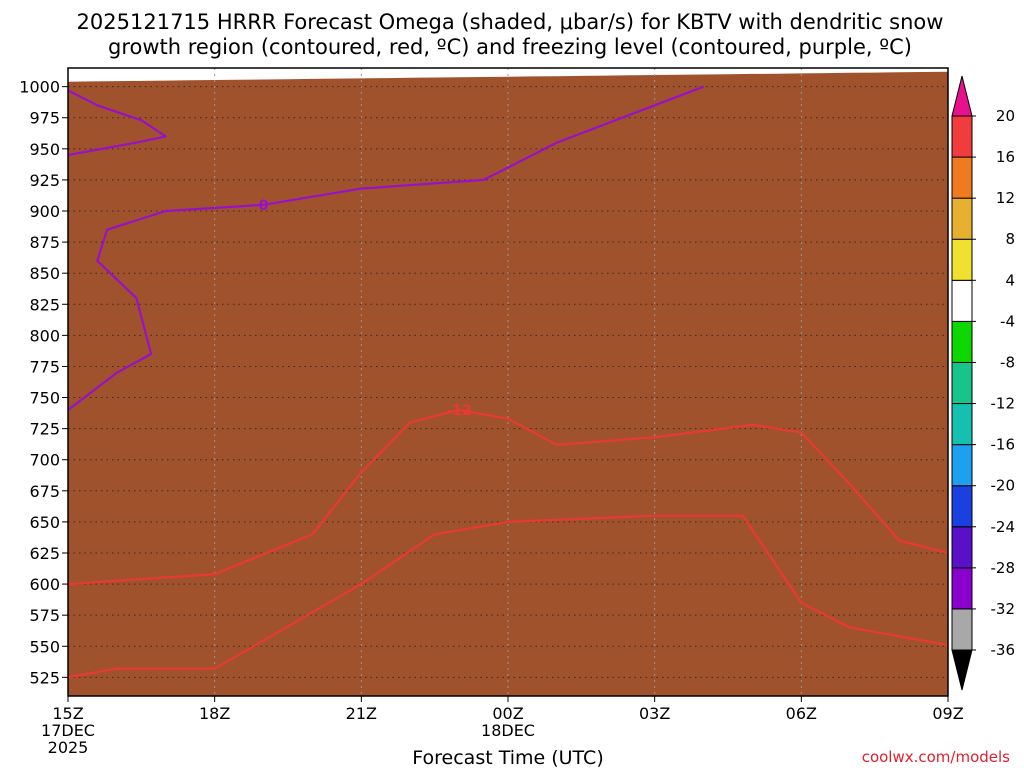 This screenshot has width=1024, height=768. I want to click on colorbar-label: 4, so click(1010, 280).